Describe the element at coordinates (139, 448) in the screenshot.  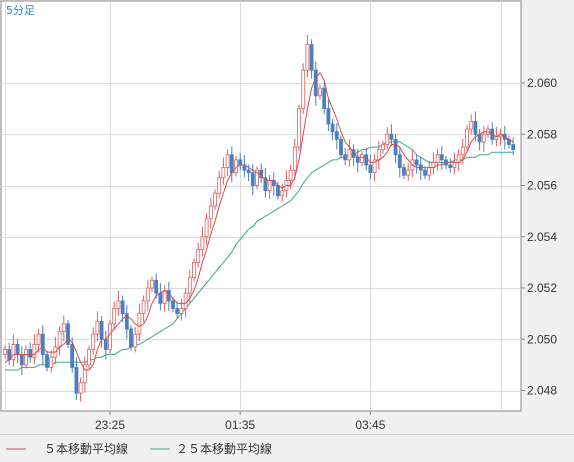
I see `legend: ５本移動平均線 ２５本移動平均線` at that location.